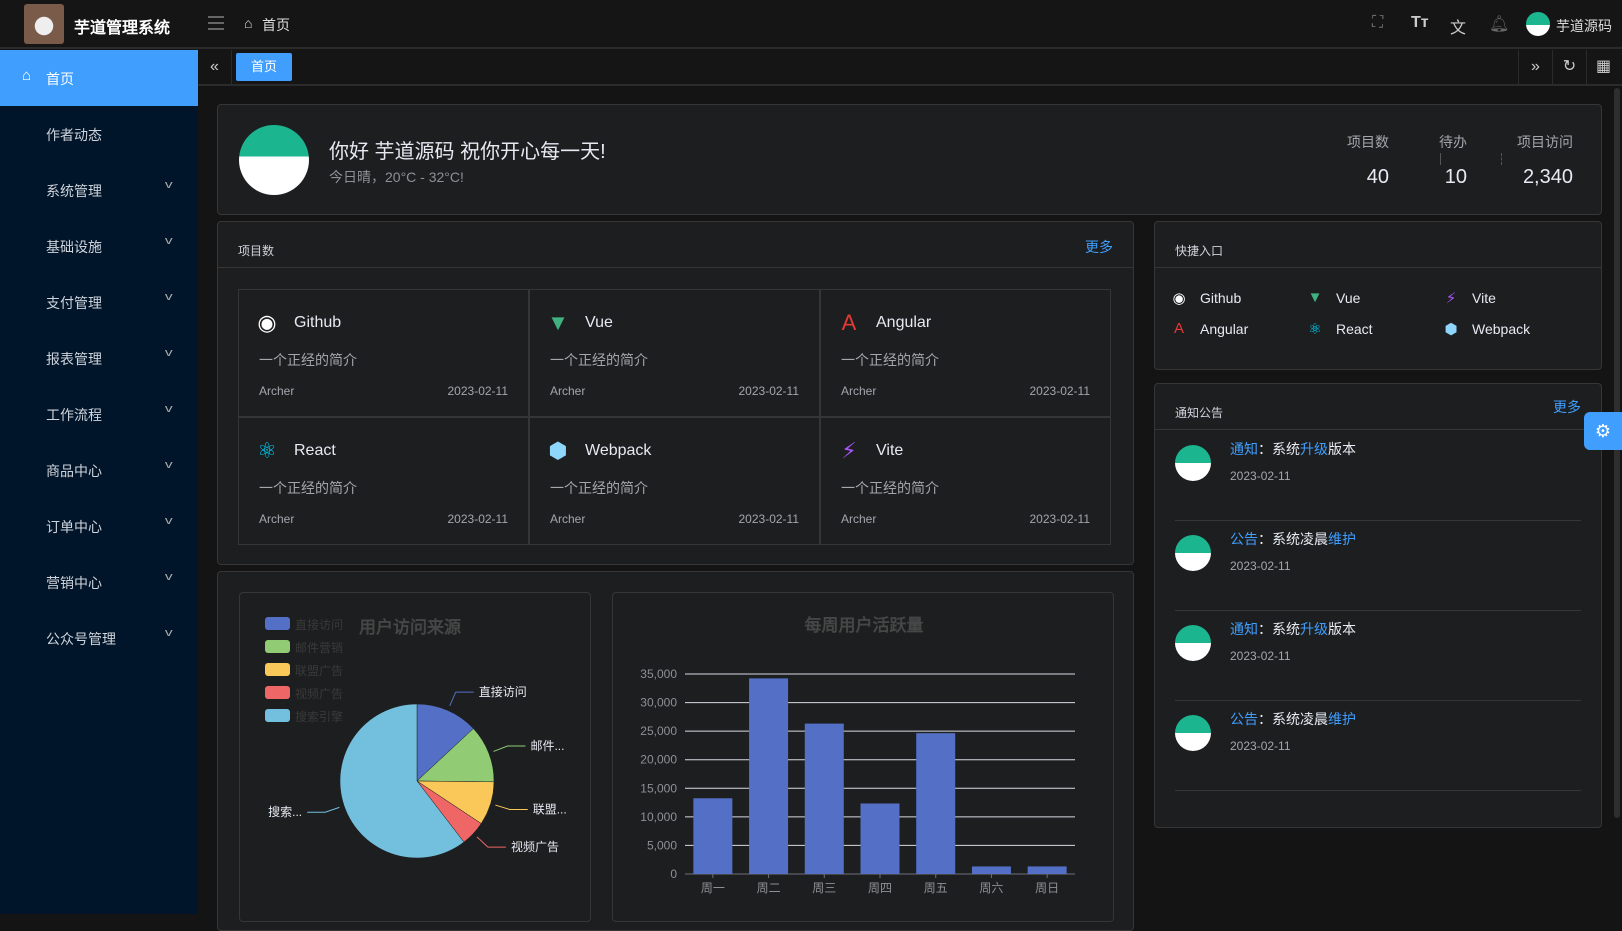  Describe the element at coordinates (277, 692) in the screenshot. I see `legend-swatch` at that location.